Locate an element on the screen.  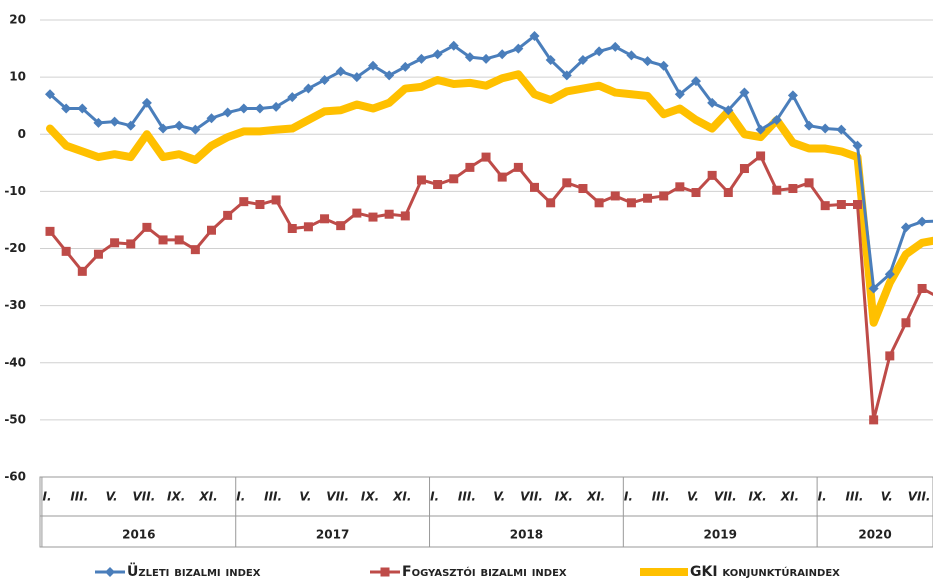
y-tick-label: -30 is located at coordinates (15, 305).